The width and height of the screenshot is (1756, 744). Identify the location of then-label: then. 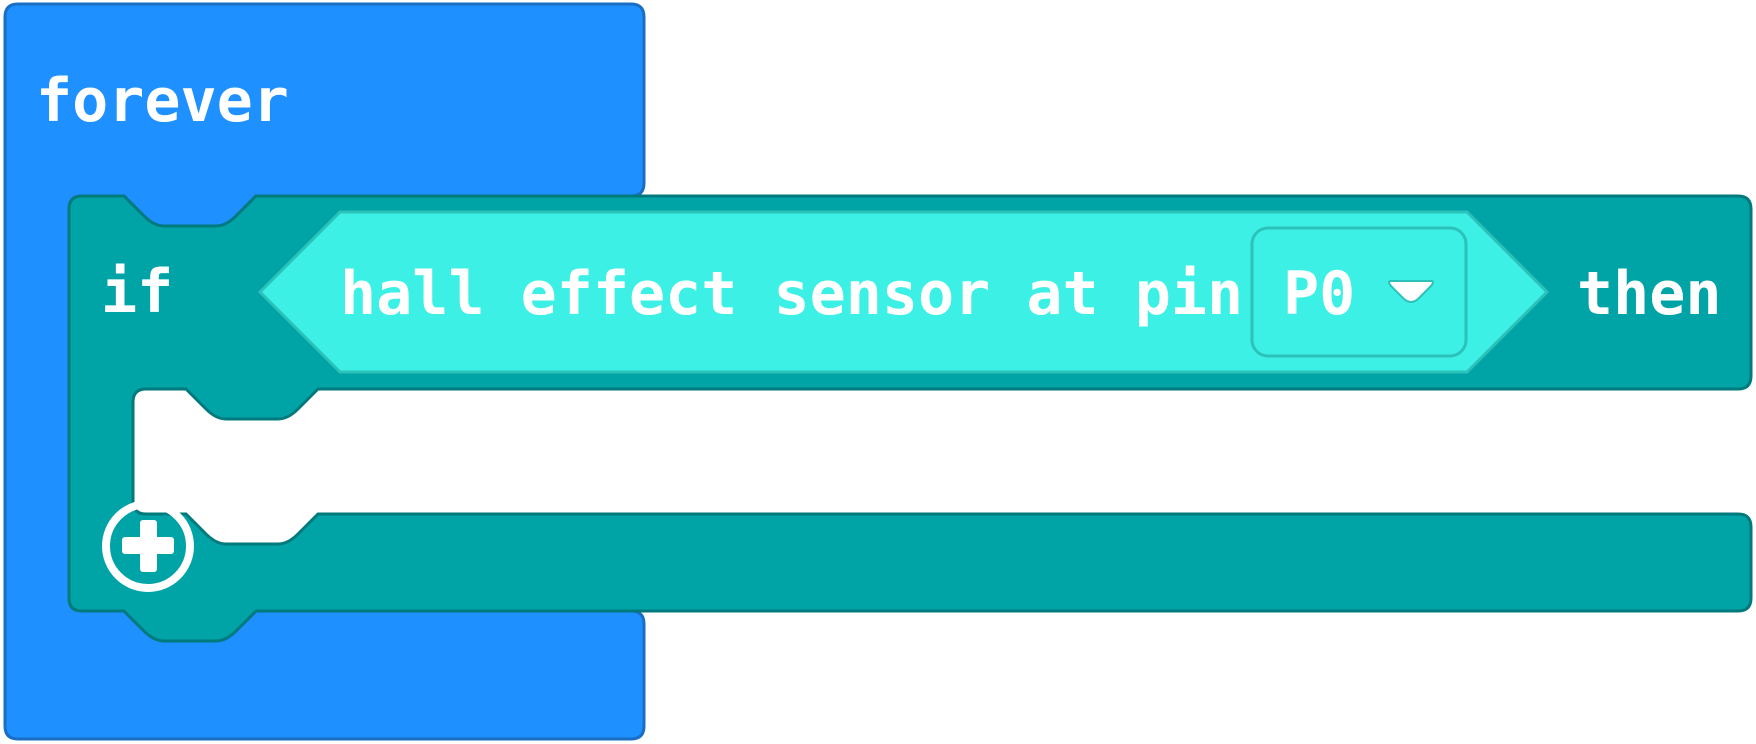
(1649, 294).